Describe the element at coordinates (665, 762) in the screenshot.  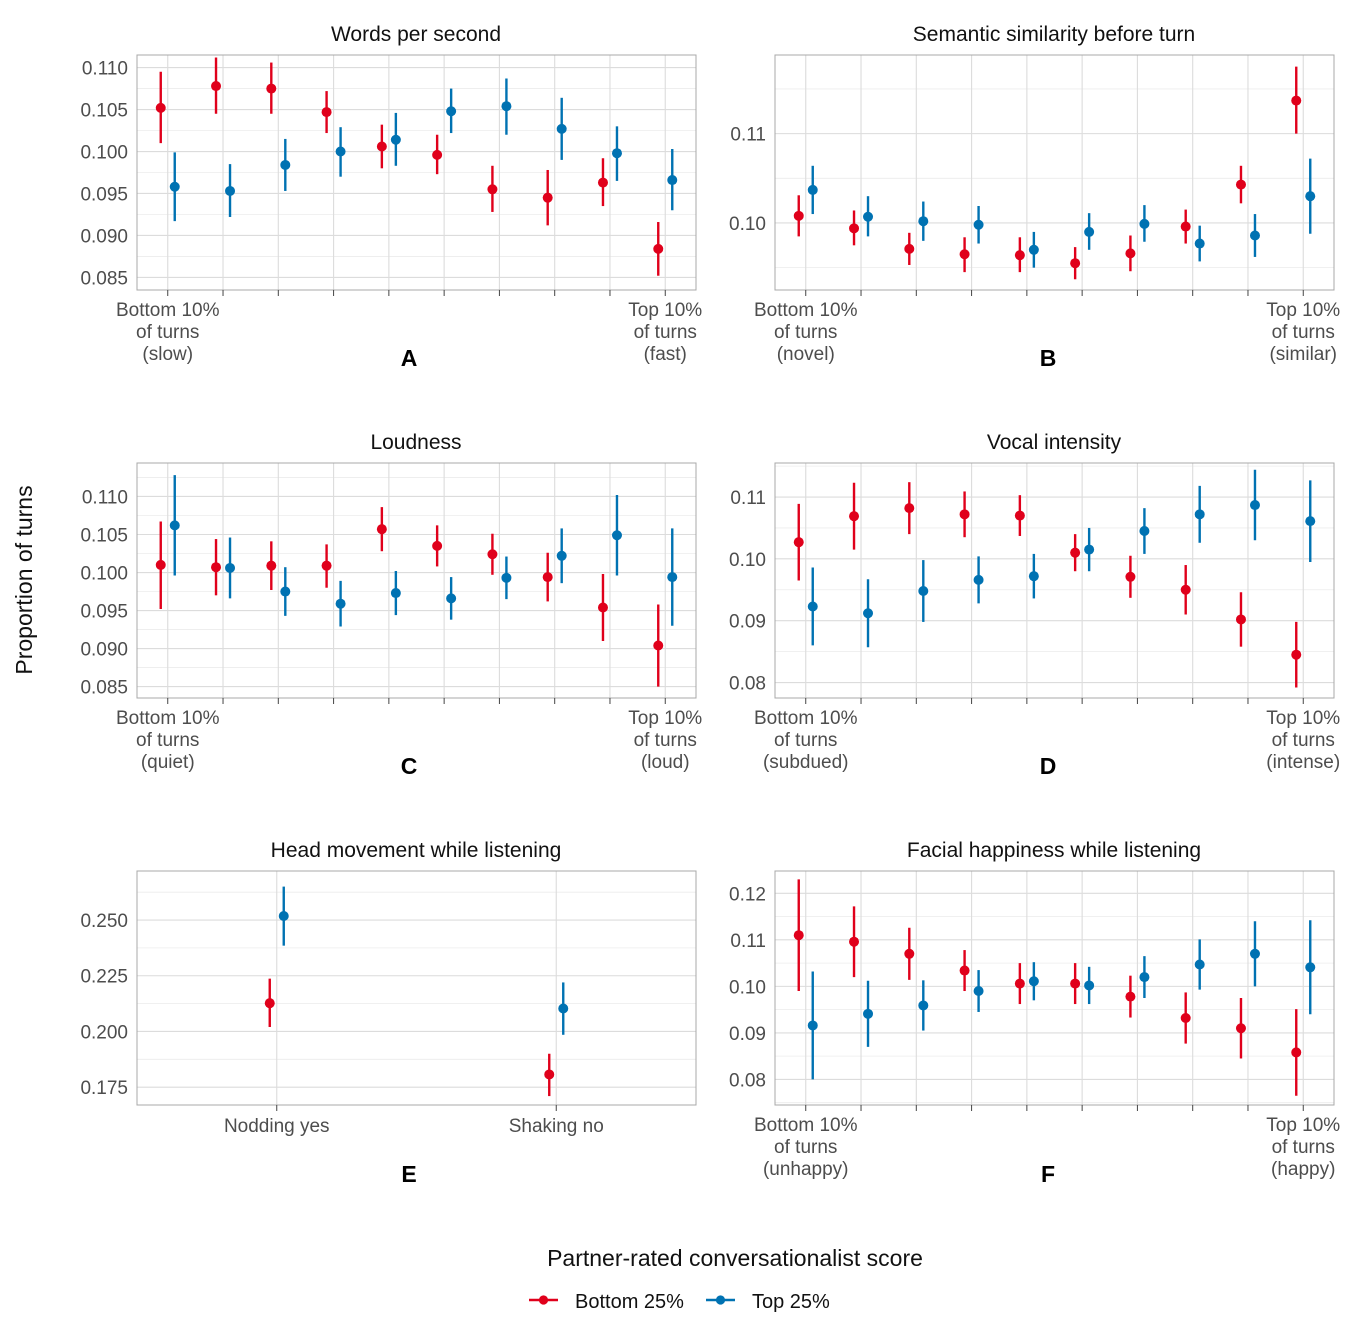
I see `x-label-right-line: (loud)` at that location.